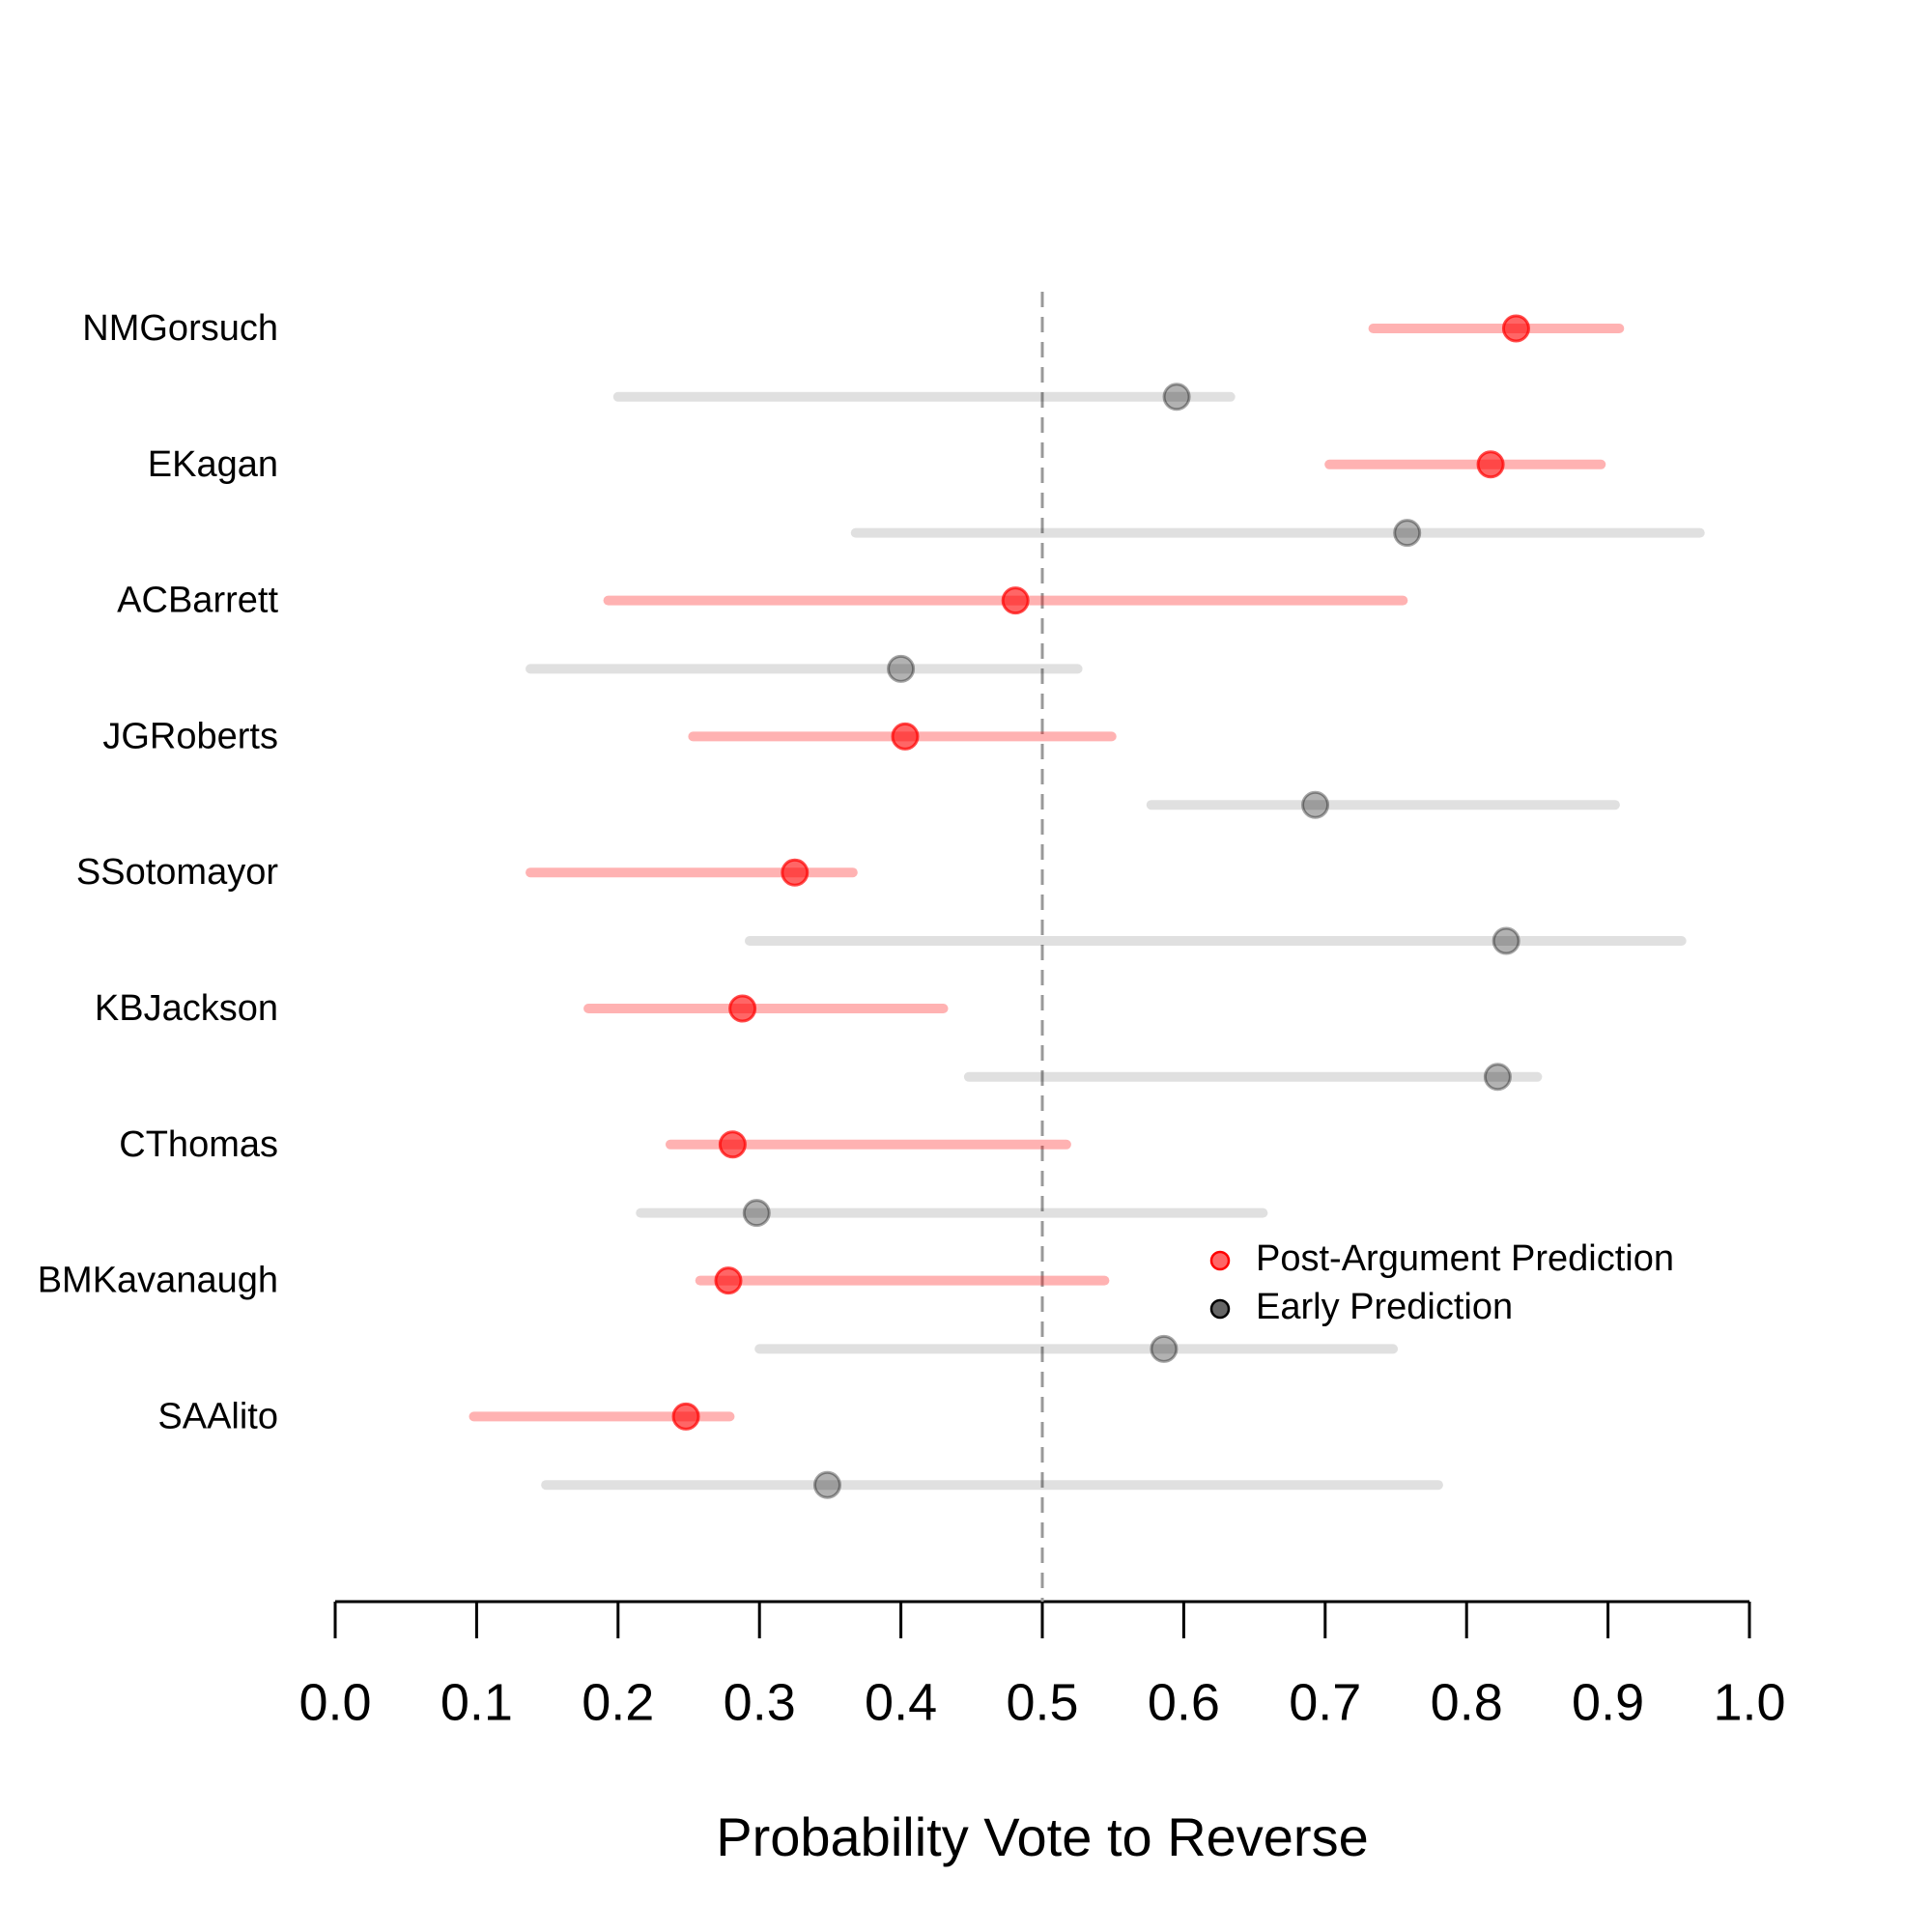 The width and height of the screenshot is (1932, 1932). I want to click on category-label: CThomas, so click(198, 1144).